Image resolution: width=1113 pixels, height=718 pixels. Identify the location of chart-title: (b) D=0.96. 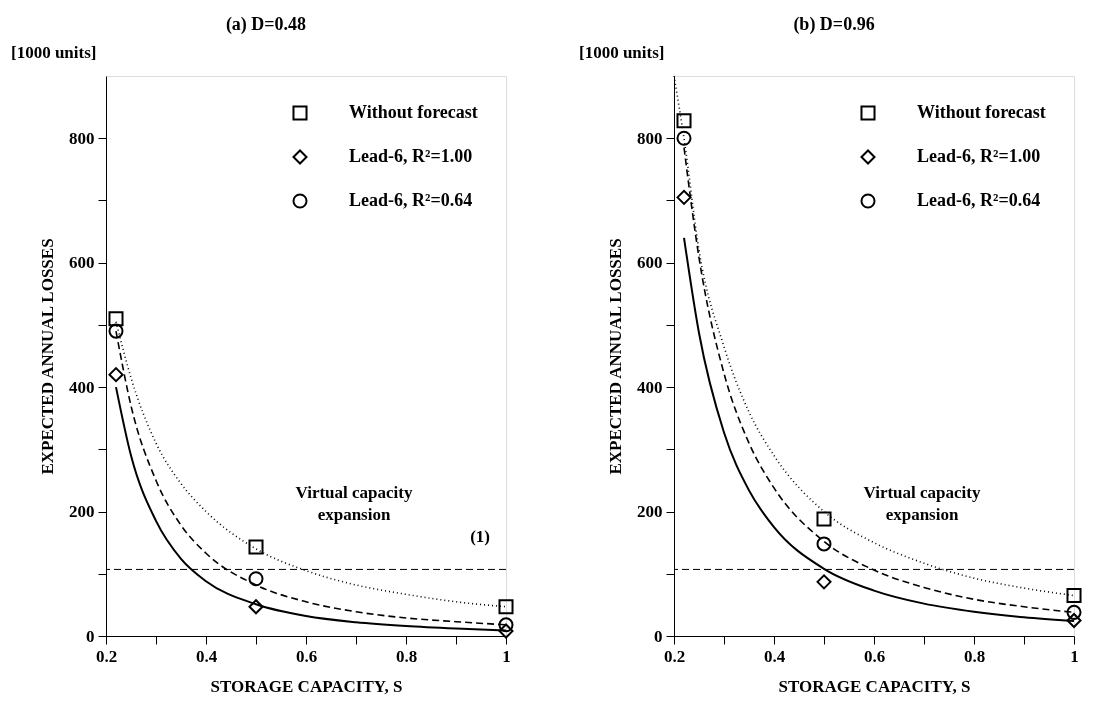
(834, 24).